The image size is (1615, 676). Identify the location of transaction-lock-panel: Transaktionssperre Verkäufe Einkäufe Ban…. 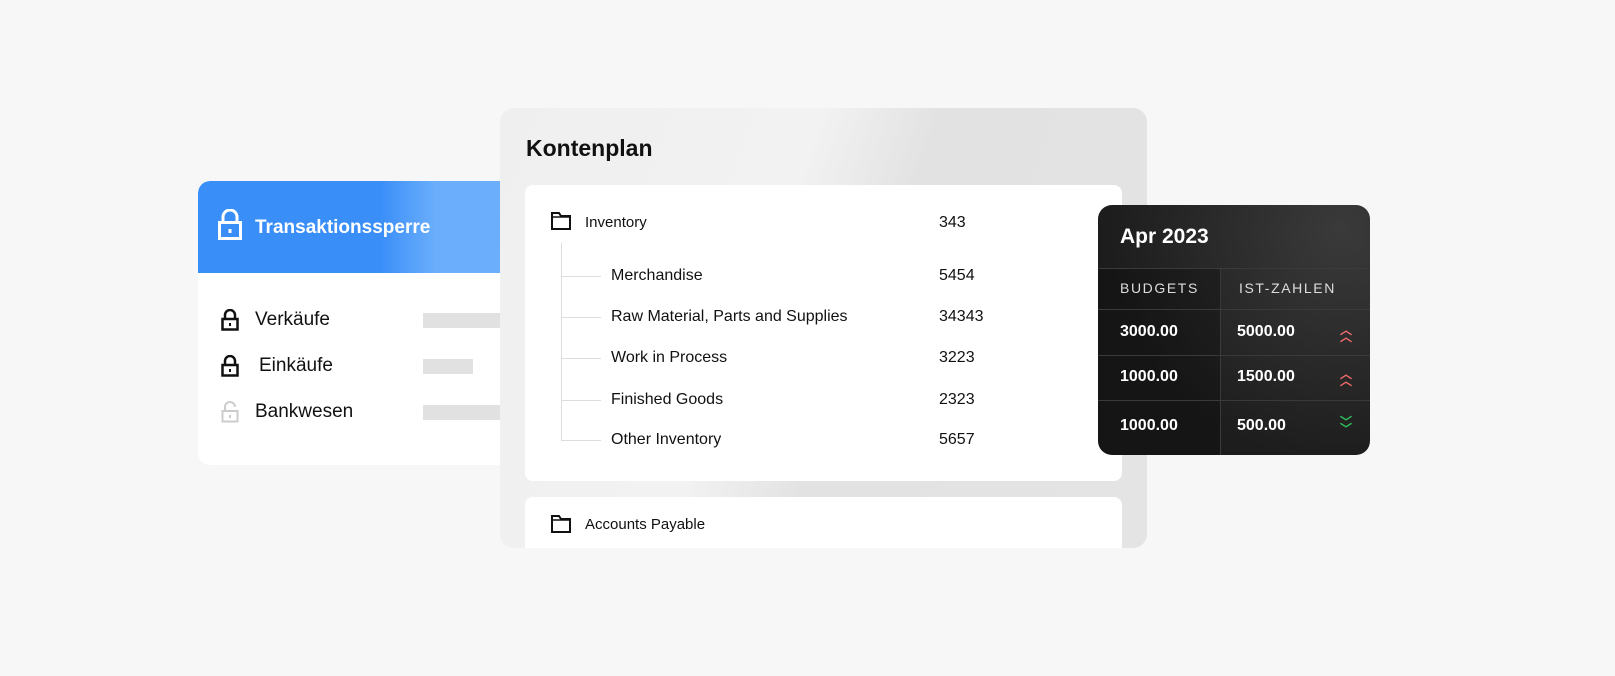
(363, 323).